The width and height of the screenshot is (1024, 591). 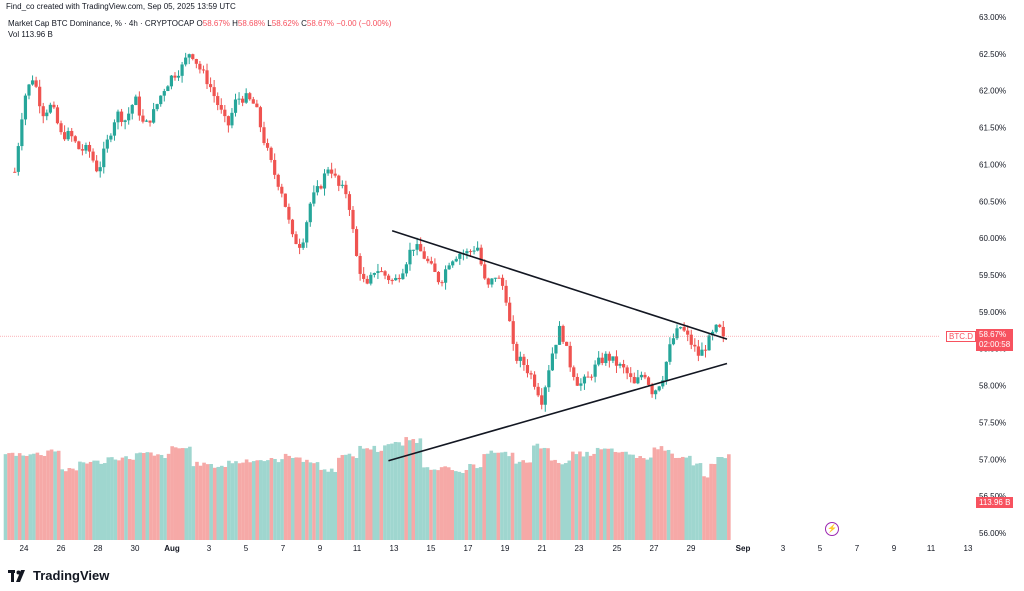 I want to click on y-tick-label: 59.00%, so click(x=992, y=312).